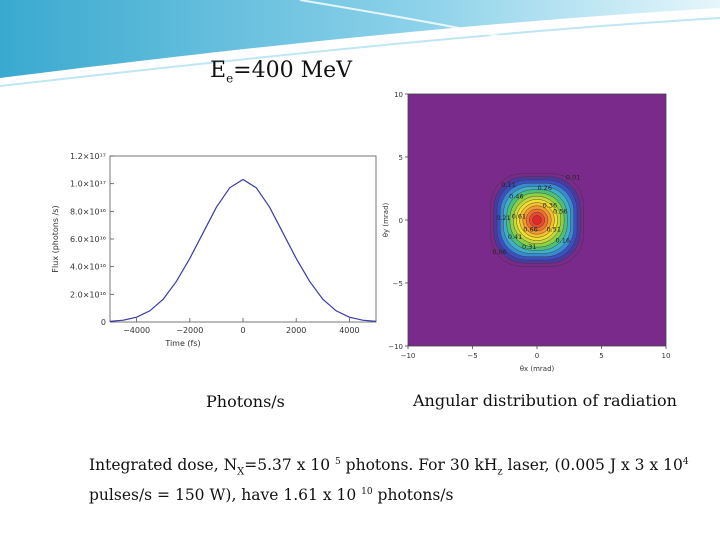  Describe the element at coordinates (88, 156) in the screenshot. I see `y-tick-label: 1.2×10¹⁷` at that location.